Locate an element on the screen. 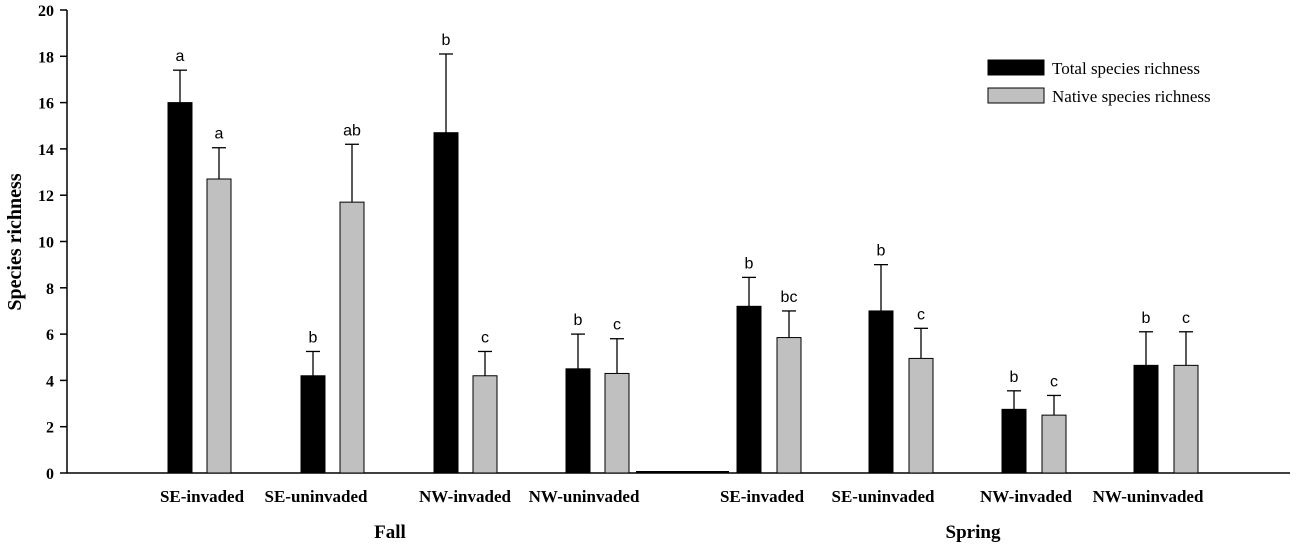  legend-label-native: Native species richness is located at coordinates (1131, 96).